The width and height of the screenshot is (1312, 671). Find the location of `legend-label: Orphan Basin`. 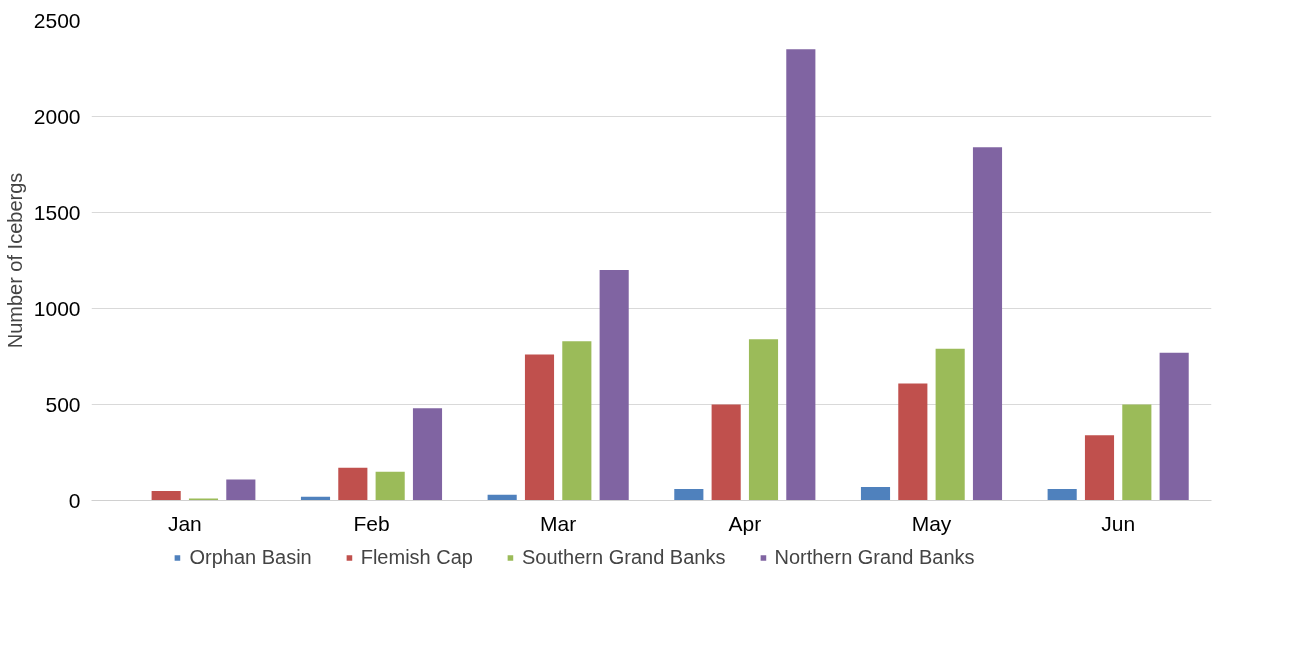

legend-label: Orphan Basin is located at coordinates (250, 557).